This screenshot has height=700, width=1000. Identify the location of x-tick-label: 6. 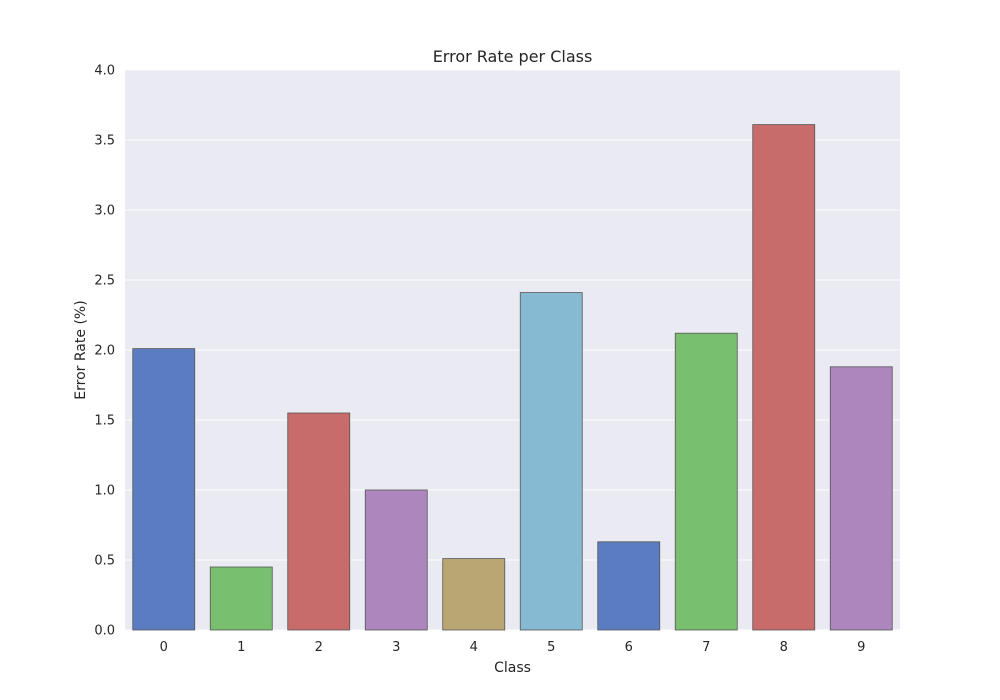
(629, 647).